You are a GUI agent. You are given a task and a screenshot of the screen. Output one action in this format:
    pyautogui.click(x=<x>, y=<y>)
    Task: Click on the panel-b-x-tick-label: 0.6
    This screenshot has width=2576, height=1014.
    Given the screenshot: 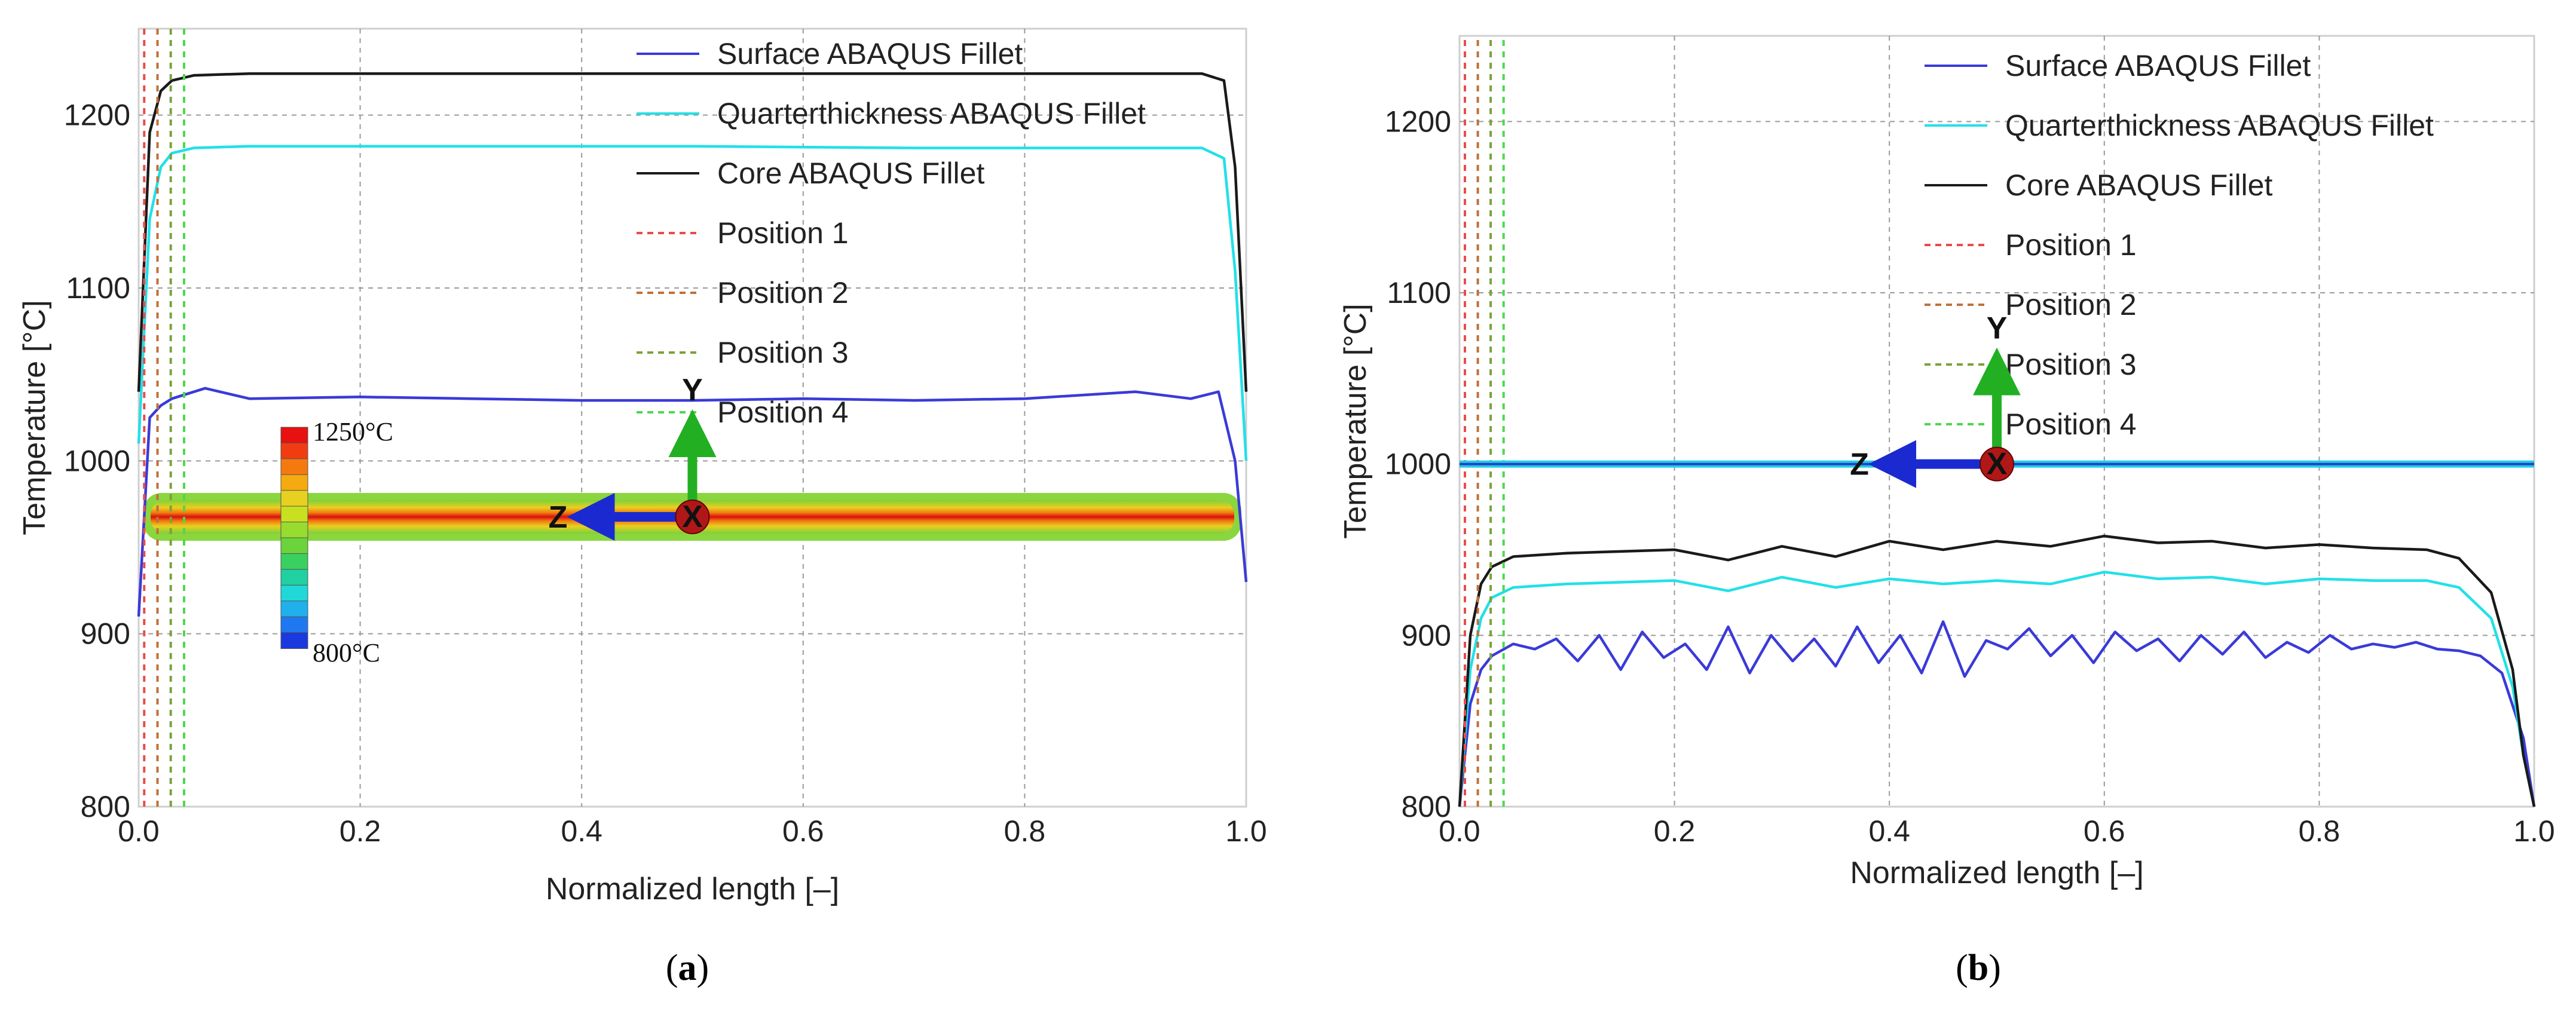 What is the action you would take?
    pyautogui.click(x=2104, y=831)
    